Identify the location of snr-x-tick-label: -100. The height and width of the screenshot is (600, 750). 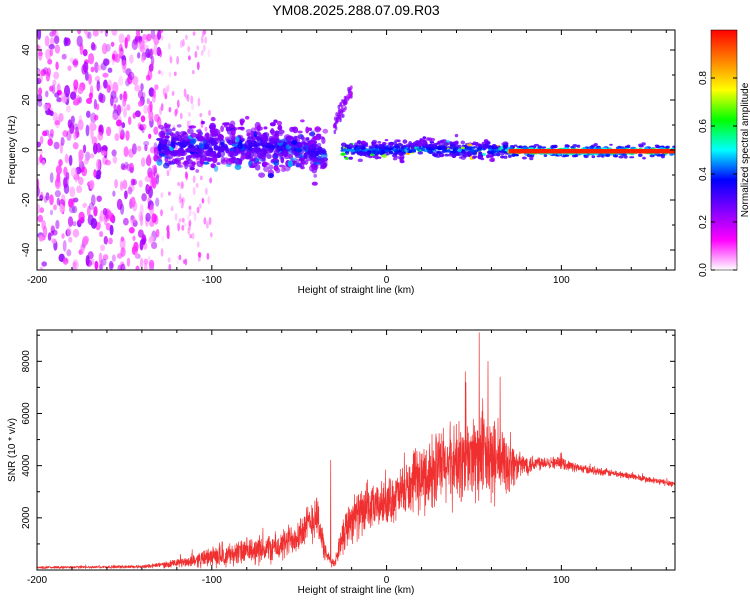
(212, 580).